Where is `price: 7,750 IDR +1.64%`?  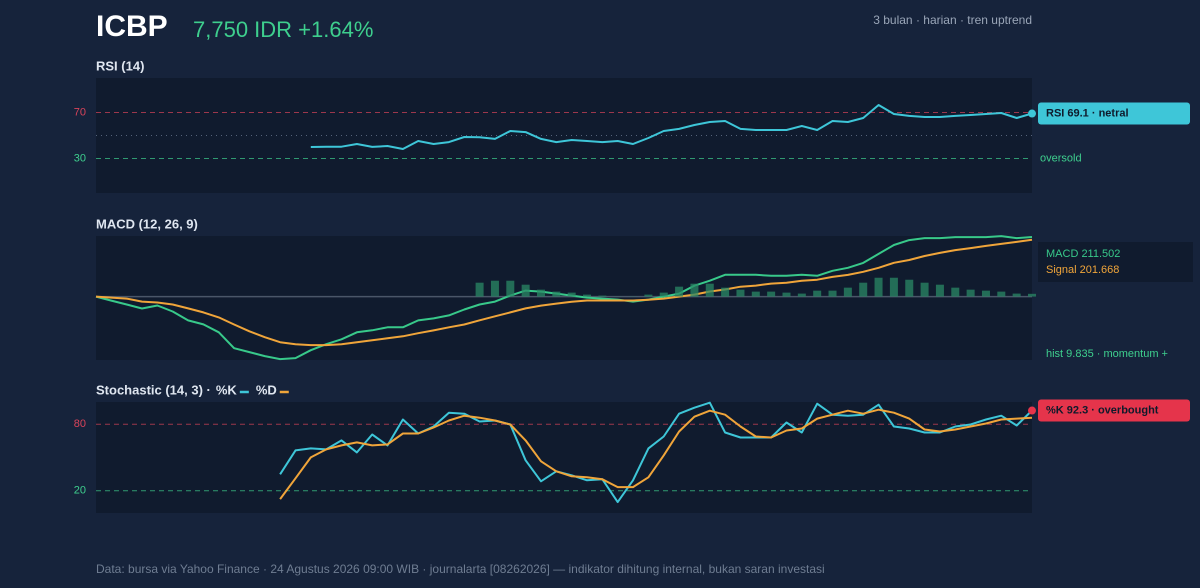
price: 7,750 IDR +1.64% is located at coordinates (283, 29).